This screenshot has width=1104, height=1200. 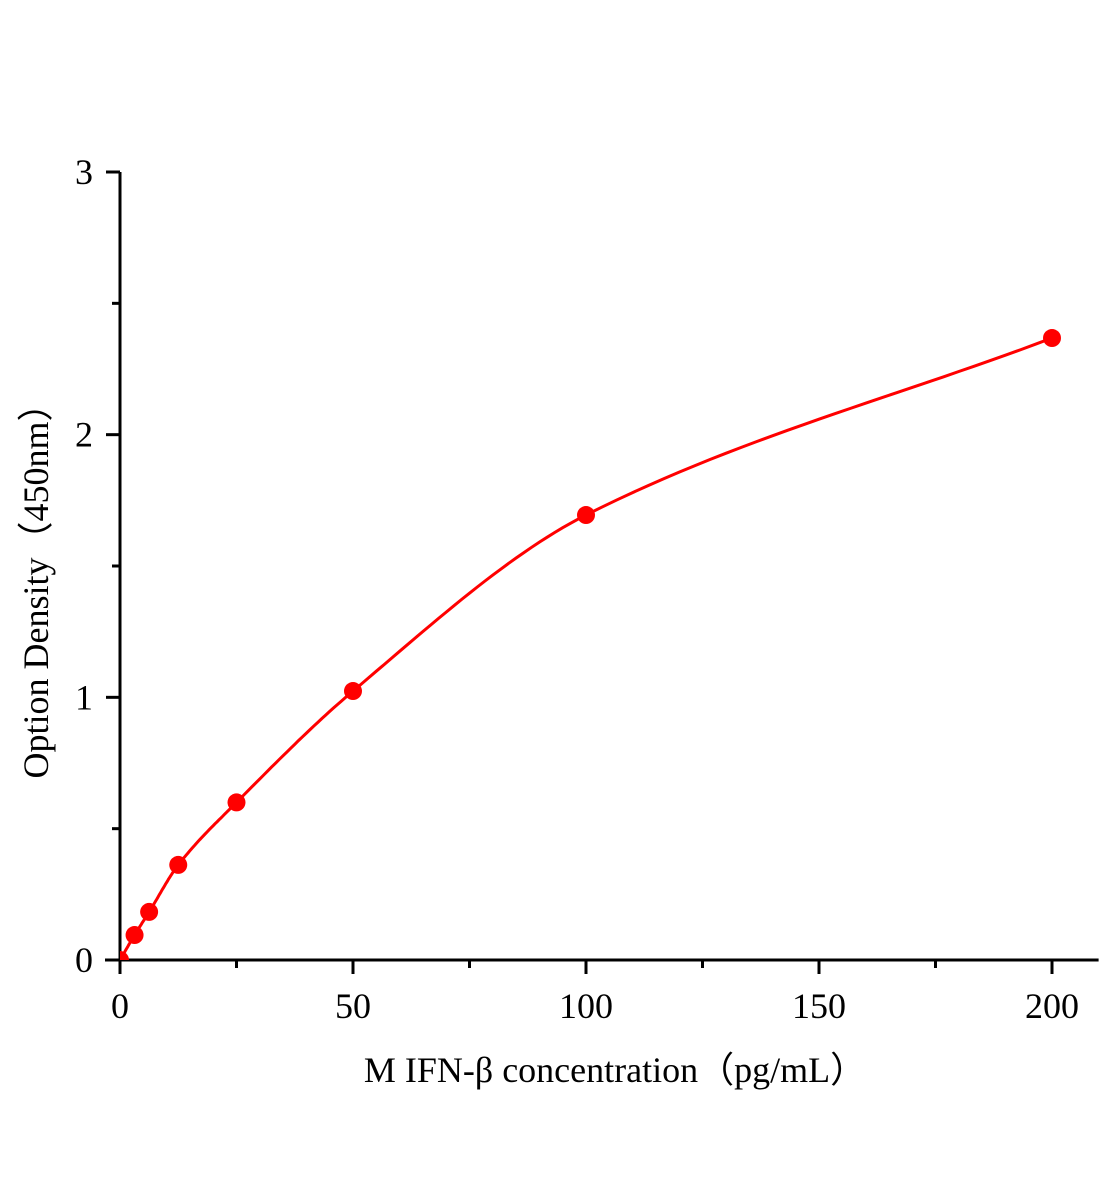 What do you see at coordinates (84, 697) in the screenshot?
I see `y-tick-label: 1` at bounding box center [84, 697].